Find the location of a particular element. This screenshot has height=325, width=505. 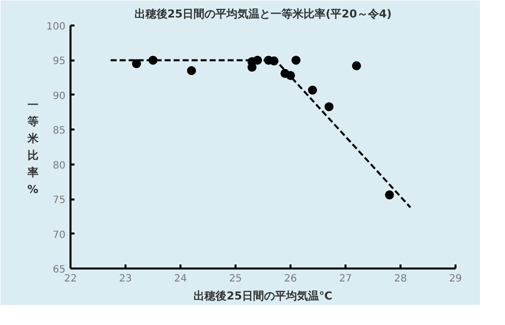

x-tick-label: 25 is located at coordinates (235, 279).